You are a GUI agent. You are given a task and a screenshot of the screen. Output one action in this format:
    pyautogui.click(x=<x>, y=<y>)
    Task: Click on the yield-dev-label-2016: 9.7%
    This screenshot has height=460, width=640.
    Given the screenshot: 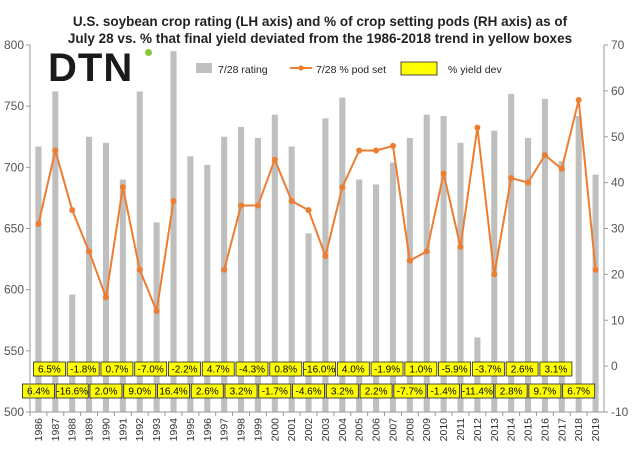 What is the action you would take?
    pyautogui.click(x=545, y=392)
    